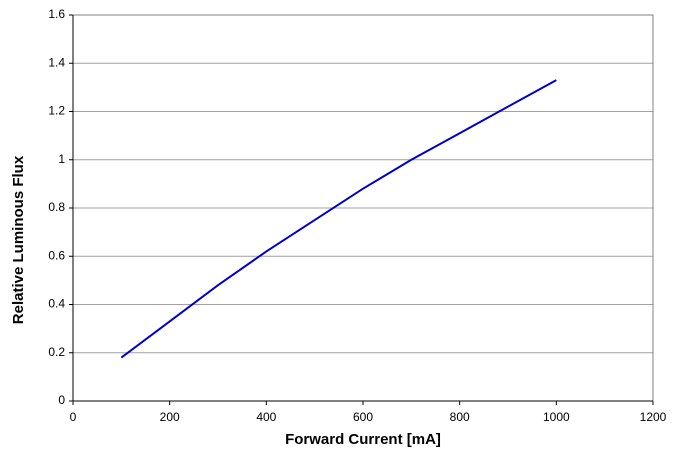 The height and width of the screenshot is (458, 685). I want to click on y-tick-label: 0, so click(61, 400).